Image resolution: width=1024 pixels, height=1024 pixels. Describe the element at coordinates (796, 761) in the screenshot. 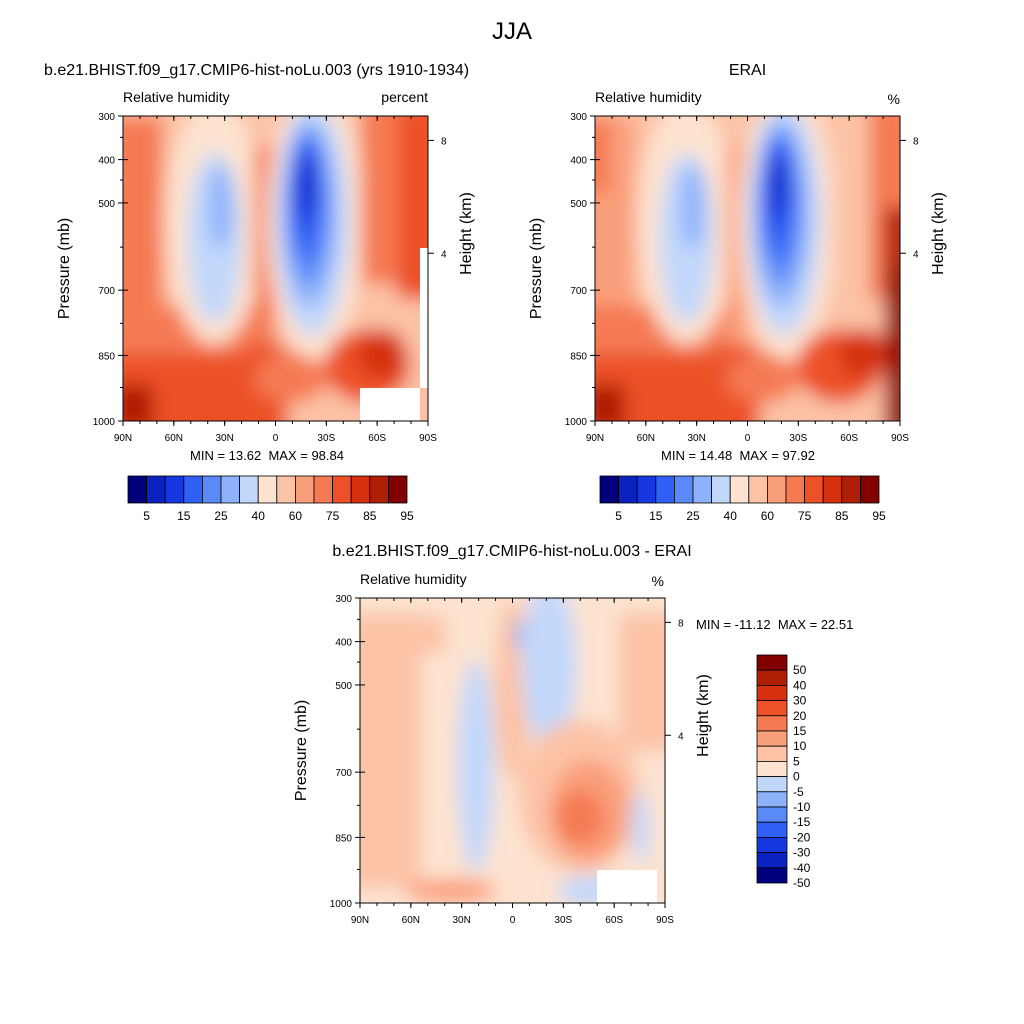

I see `panel-diff-colorbar-label: 5` at that location.